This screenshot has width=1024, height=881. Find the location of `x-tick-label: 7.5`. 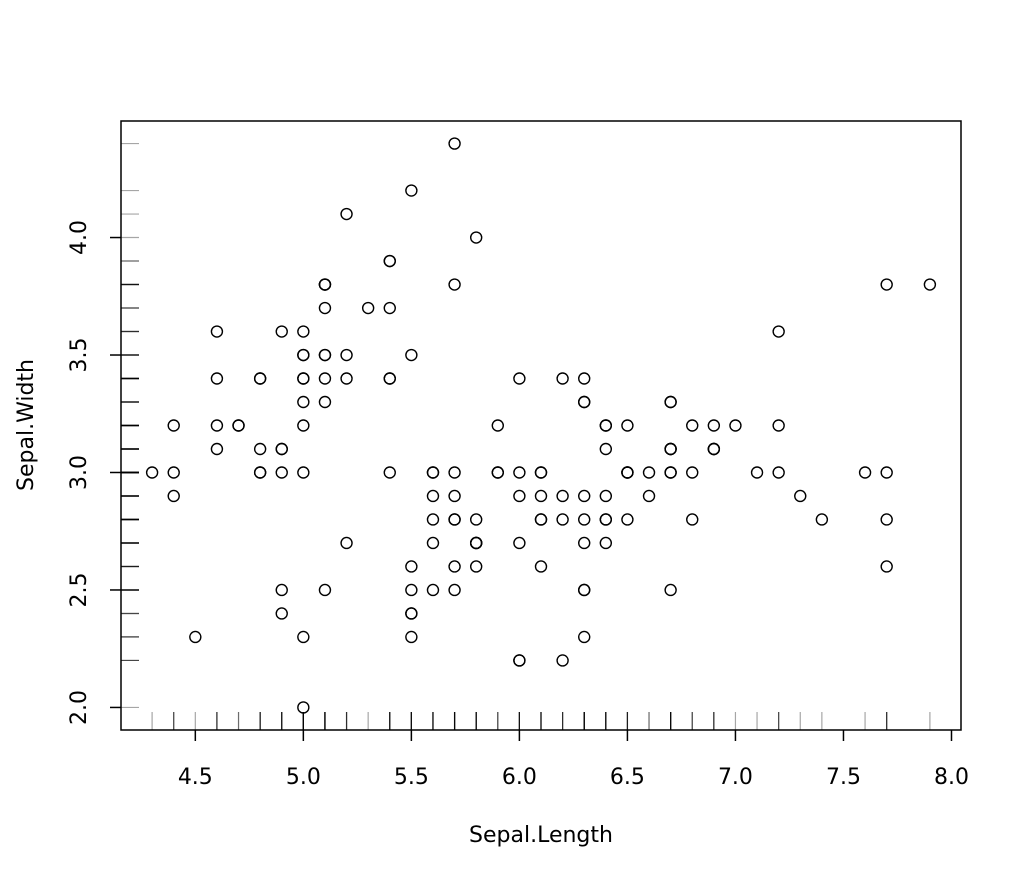

x-tick-label: 7.5 is located at coordinates (843, 777).